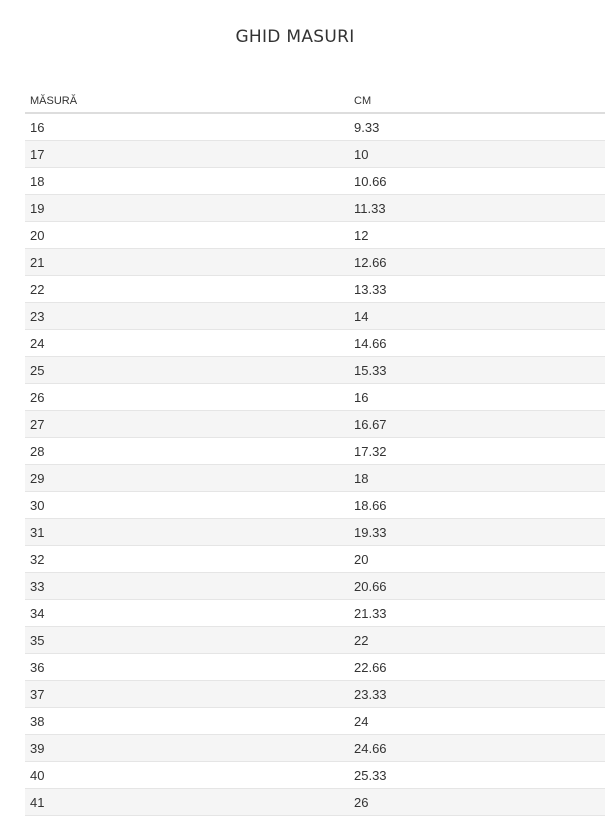 This screenshot has height=826, width=605. Describe the element at coordinates (477, 559) in the screenshot. I see `cm-cell: 20` at that location.